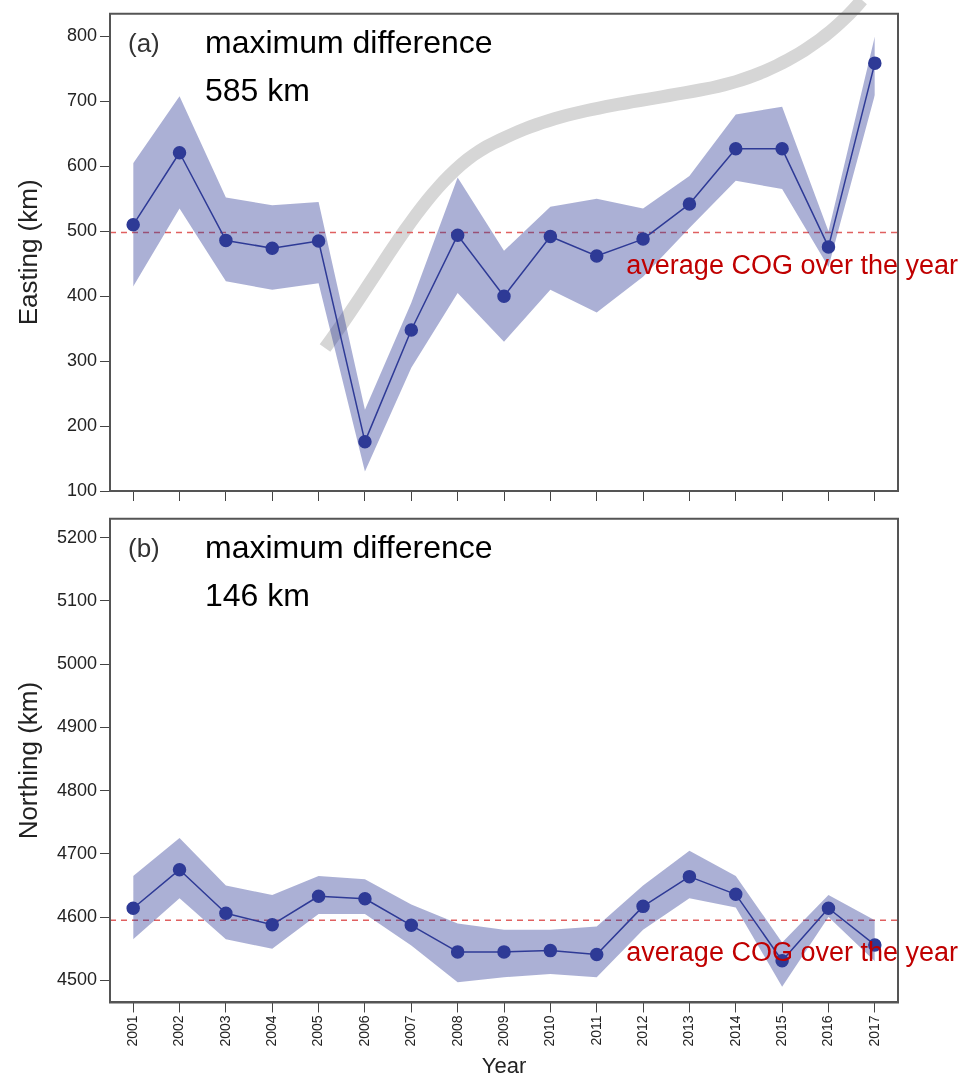 Image resolution: width=968 pixels, height=1088 pixels. What do you see at coordinates (792, 264) in the screenshot?
I see `ref-line-label: average COG over the year` at bounding box center [792, 264].